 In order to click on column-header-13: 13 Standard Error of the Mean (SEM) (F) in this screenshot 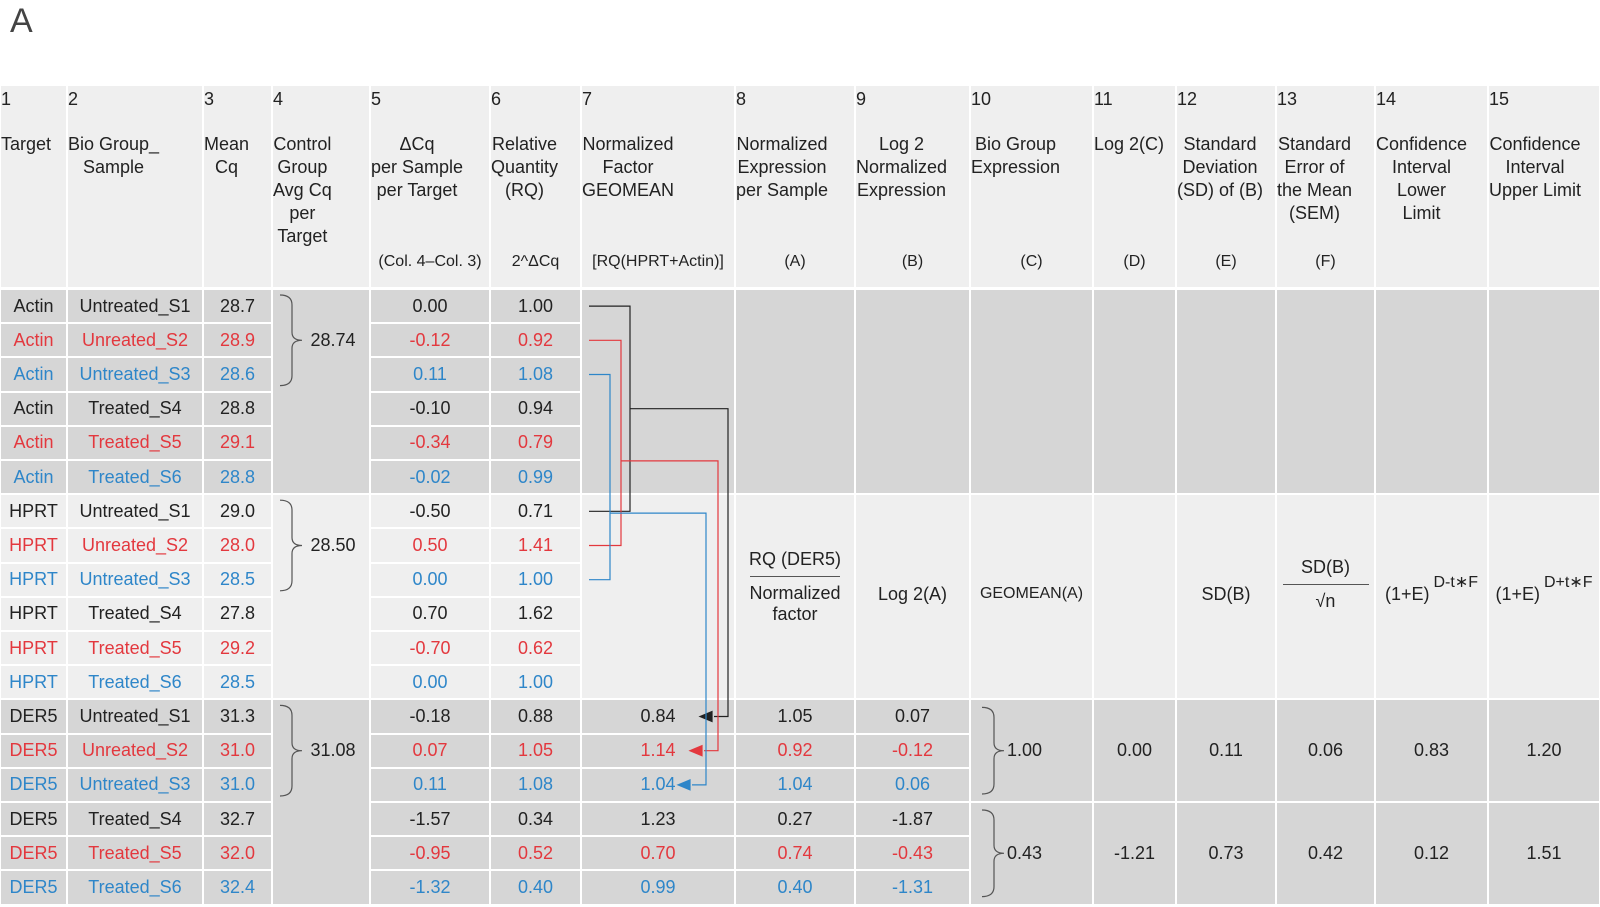, I will do `click(1325, 186)`.